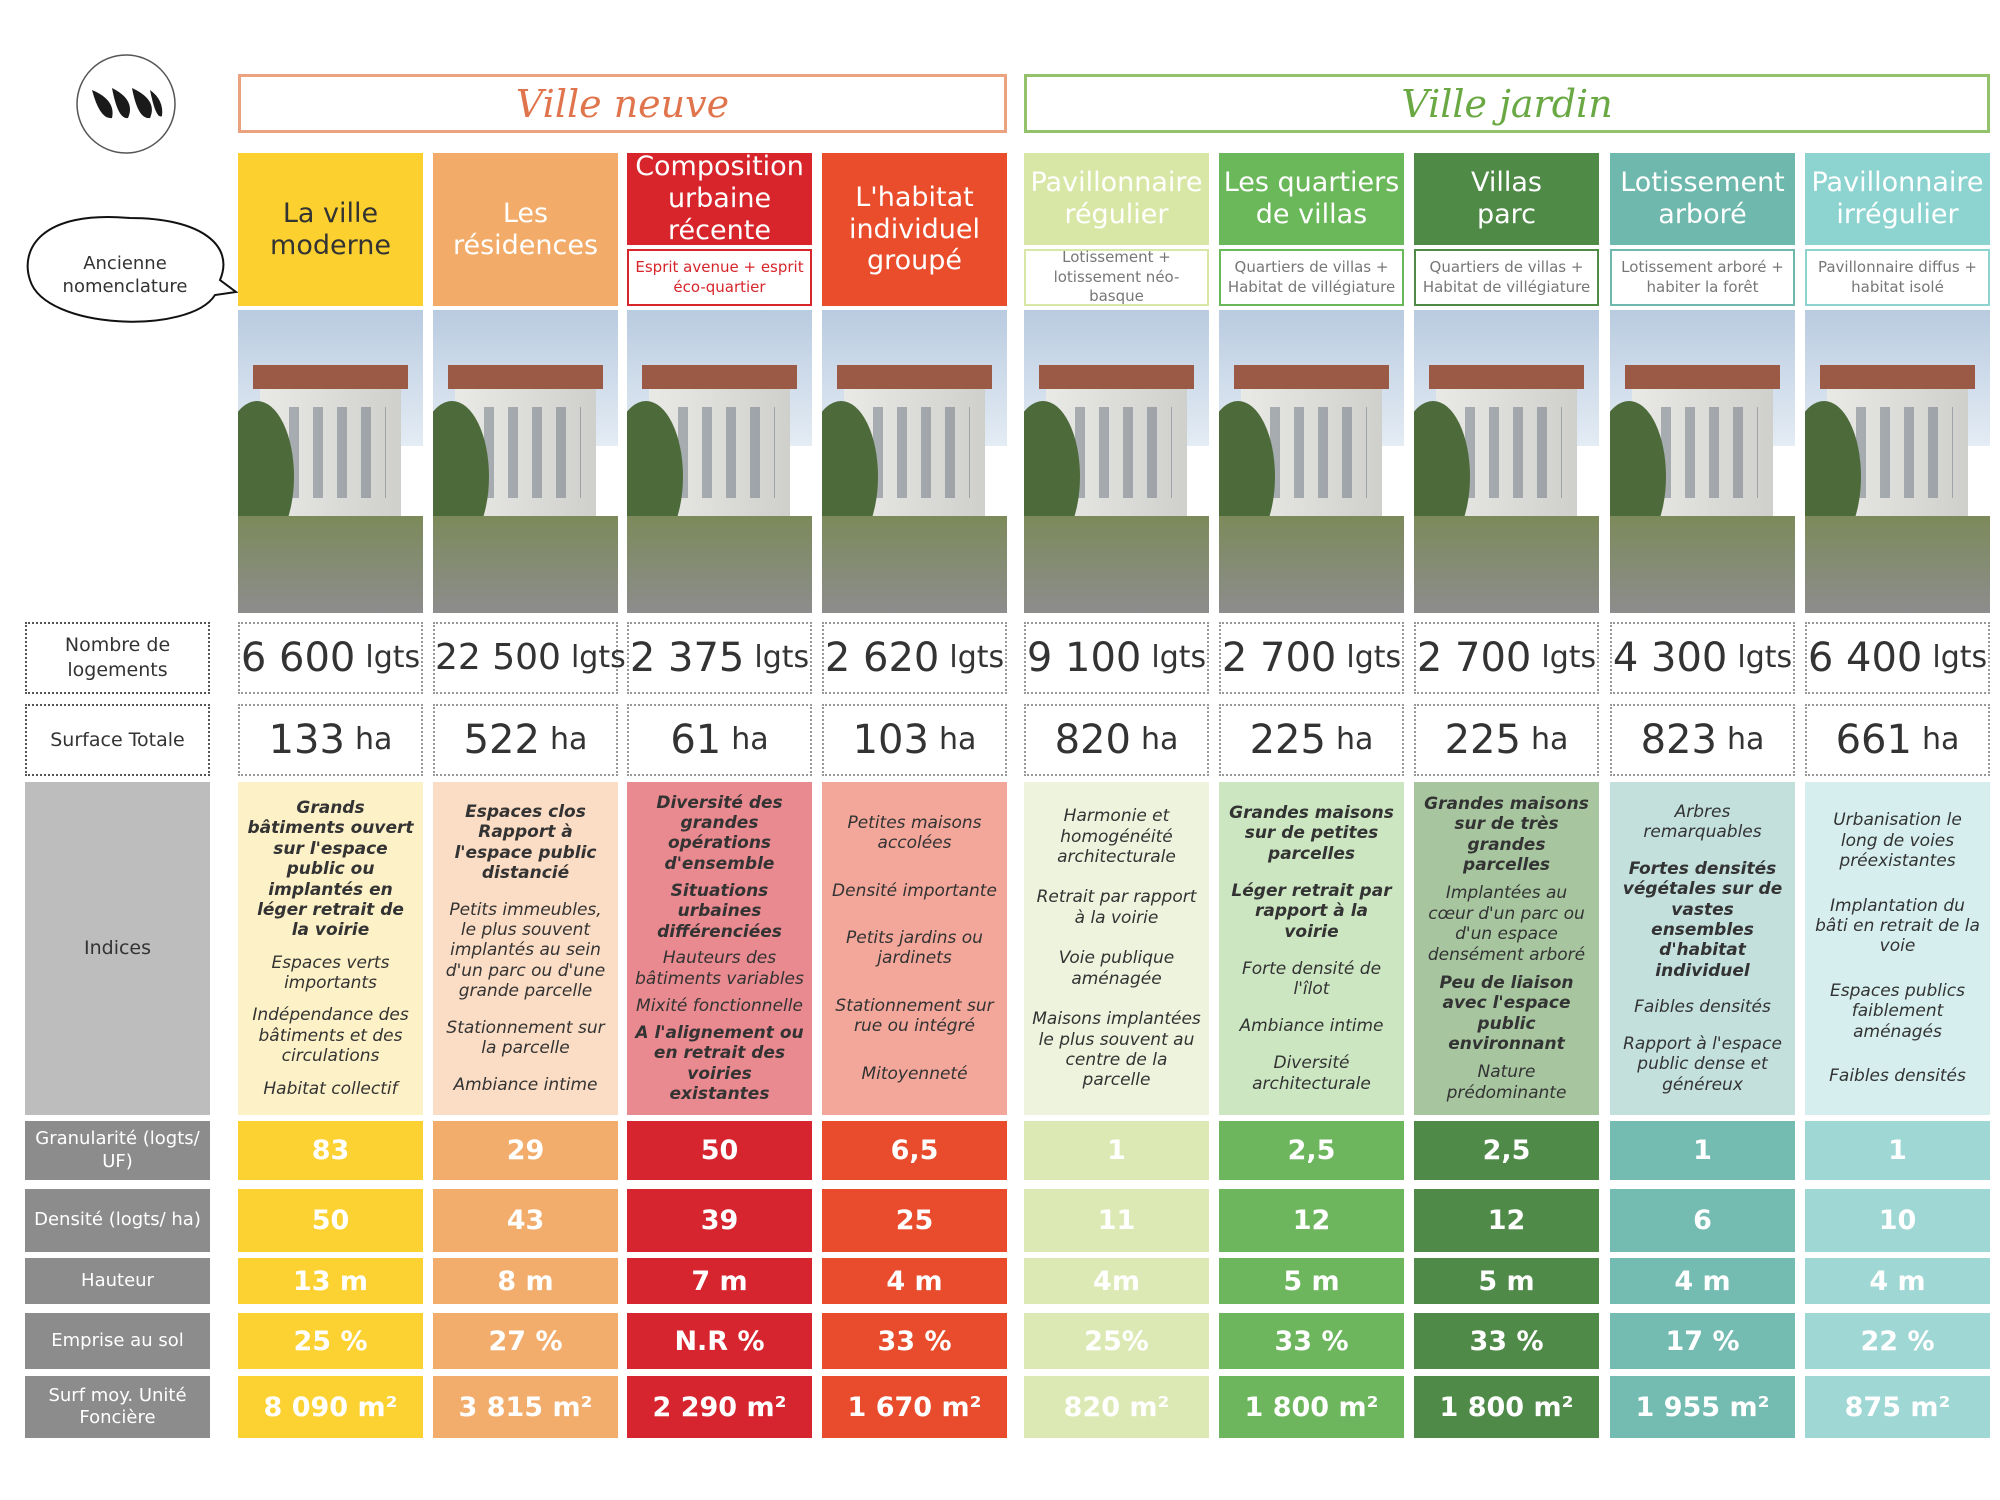 The image size is (2000, 1500). I want to click on metric: 43, so click(525, 1220).